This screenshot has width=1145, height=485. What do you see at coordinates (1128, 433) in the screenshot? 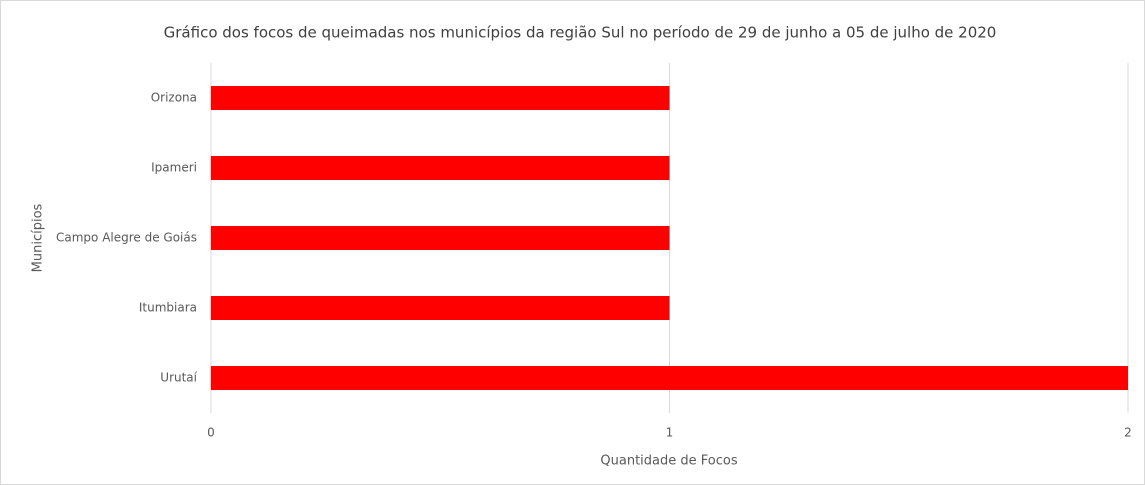
I see `x-tick-label: 2` at bounding box center [1128, 433].